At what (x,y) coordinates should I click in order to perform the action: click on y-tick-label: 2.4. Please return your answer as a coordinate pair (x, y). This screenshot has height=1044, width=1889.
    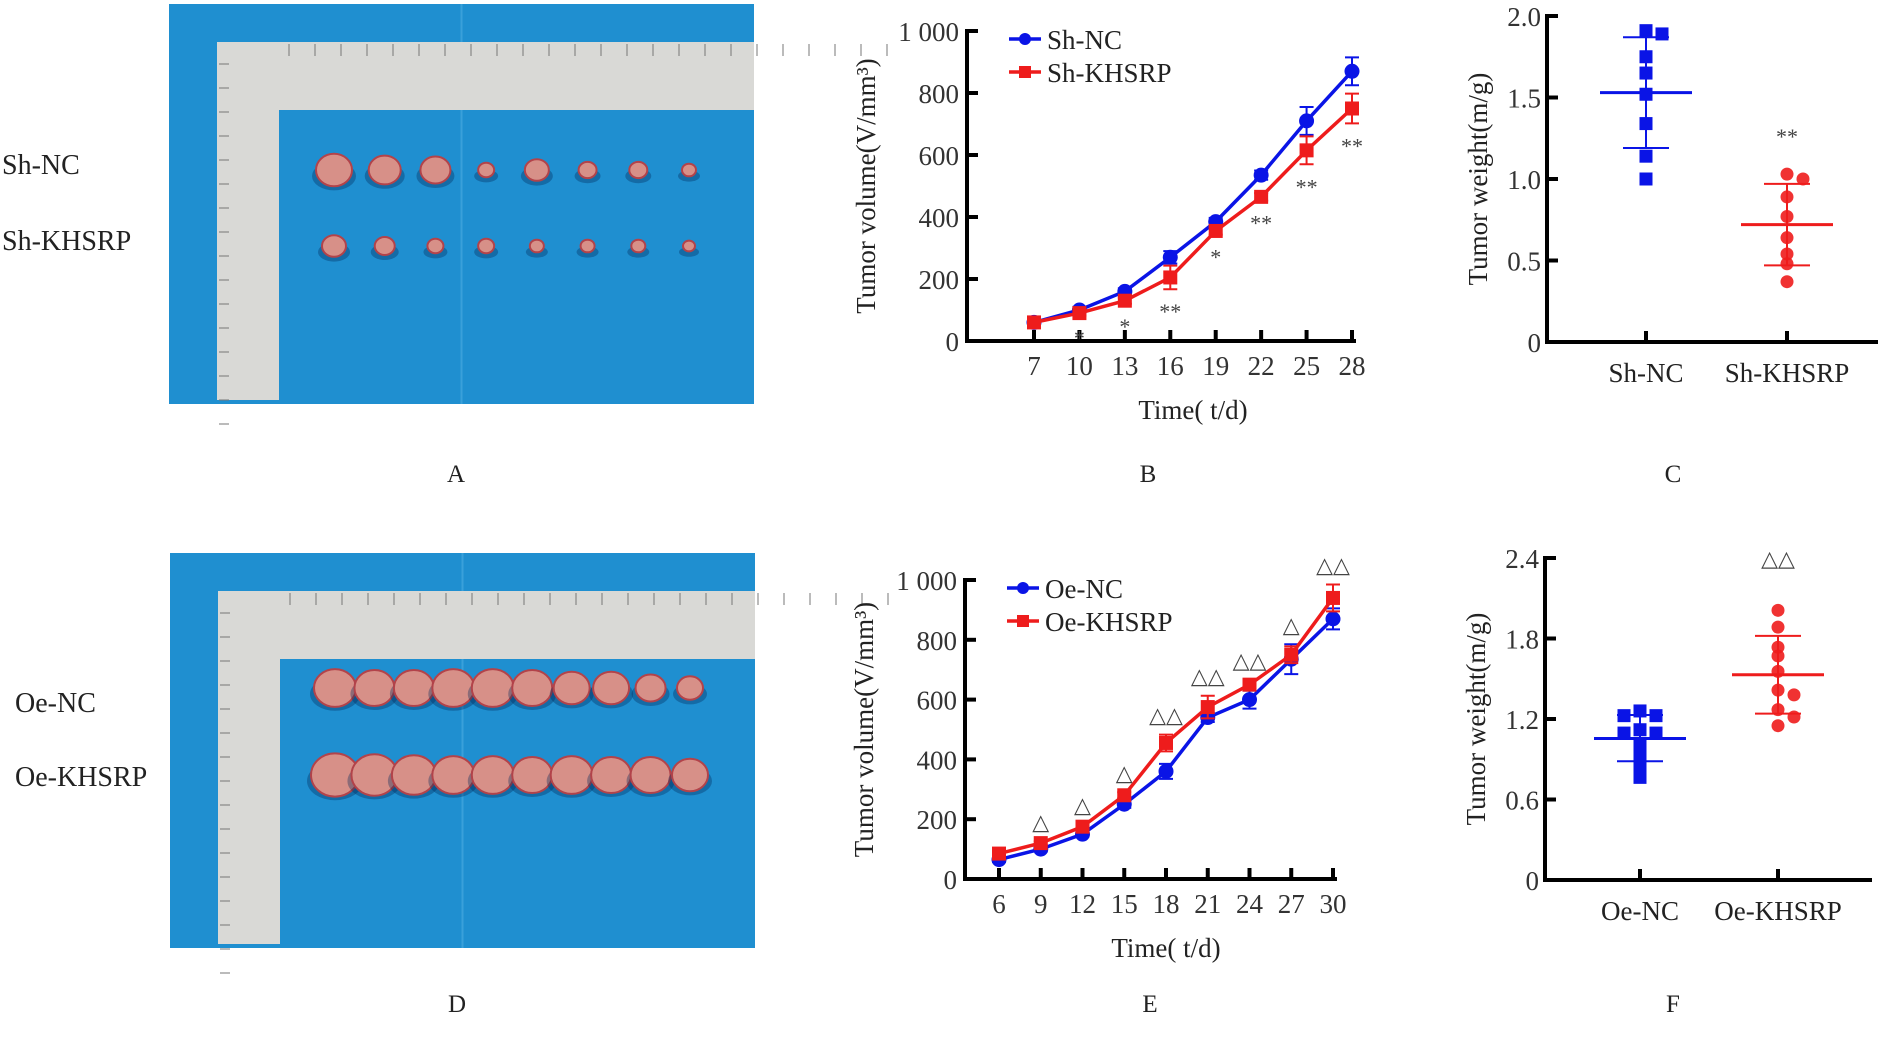
    Looking at the image, I should click on (1522, 559).